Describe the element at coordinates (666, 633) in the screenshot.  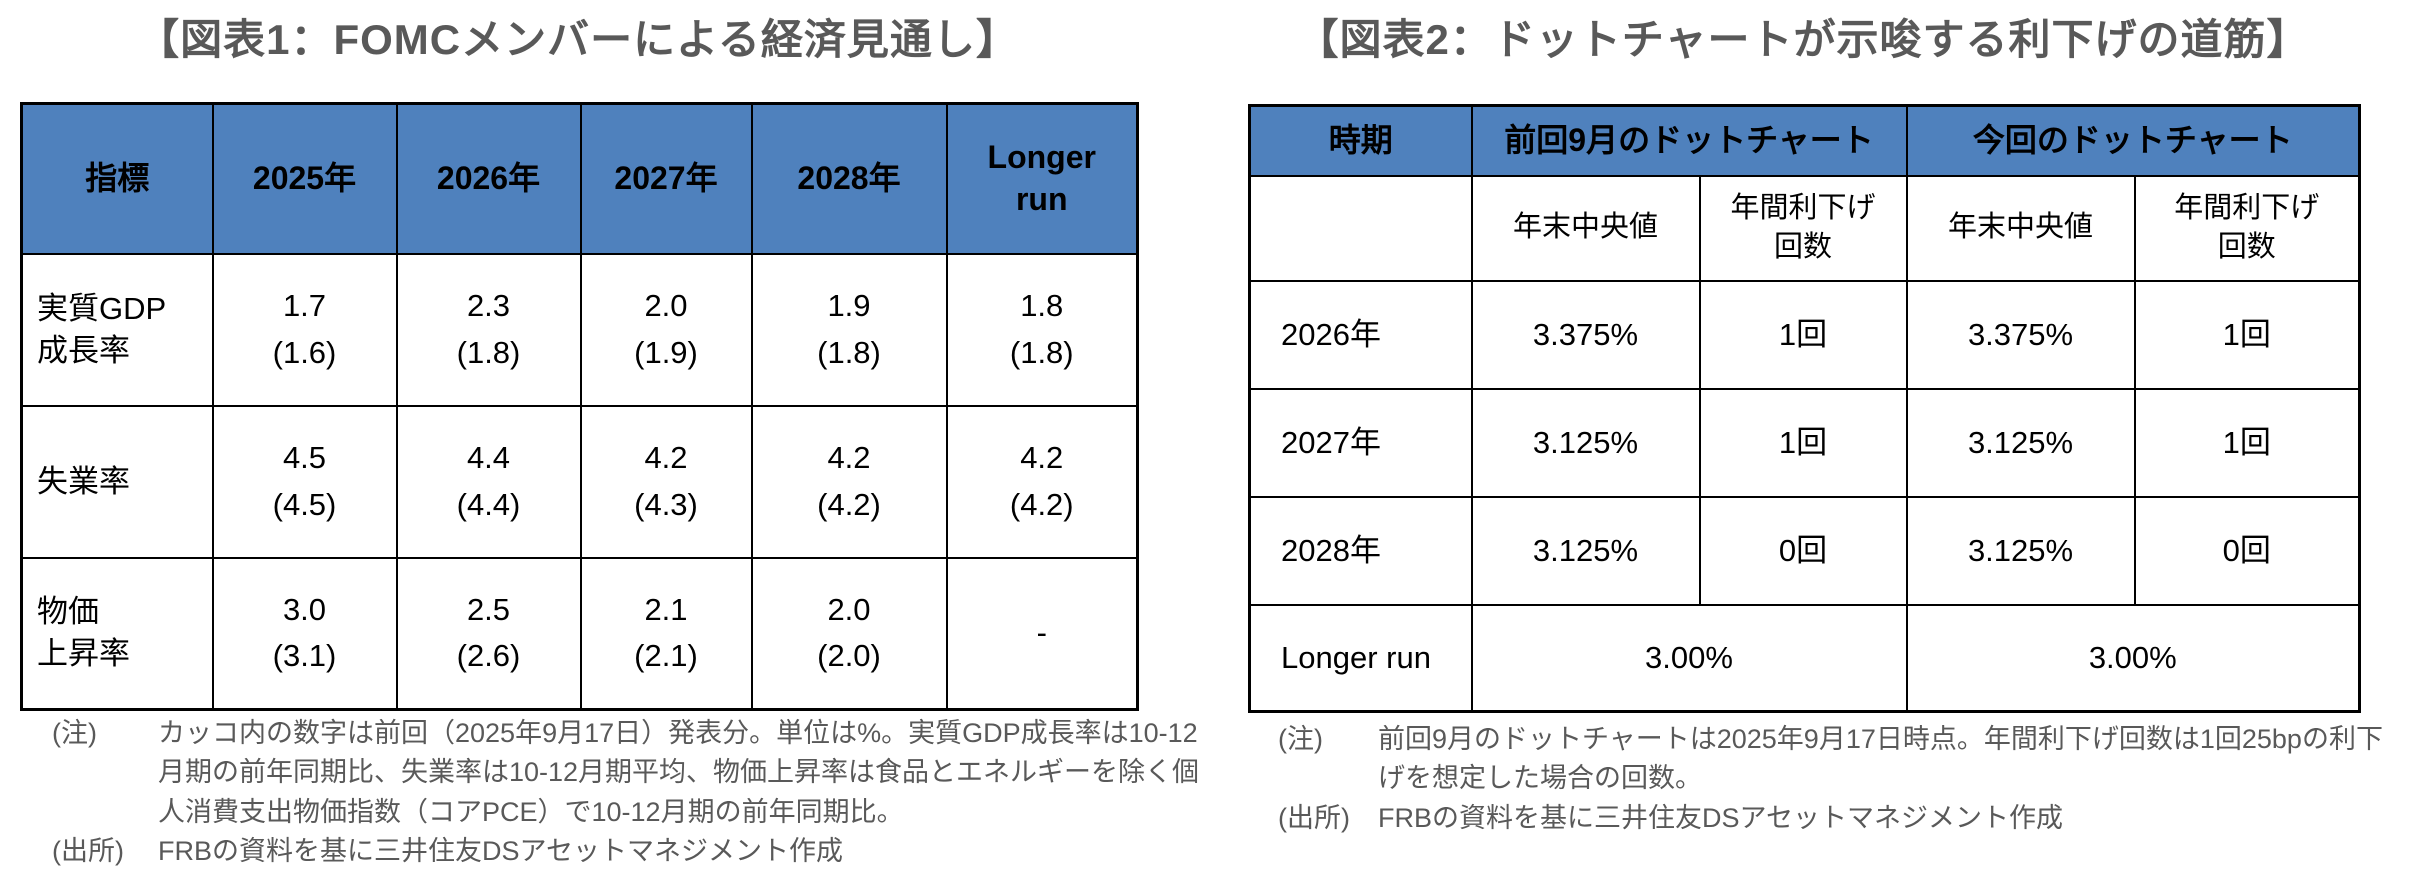
I see `value-cell: 2.1 (2.1)` at that location.